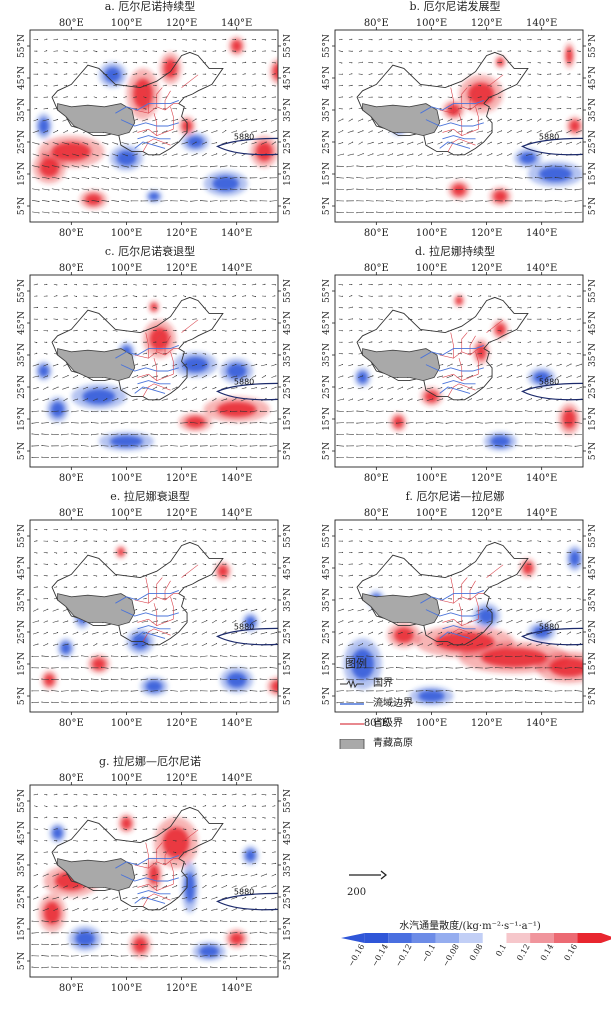 This screenshot has height=1009, width=611. Describe the element at coordinates (22, 568) in the screenshot. I see `lat-label: 45°N` at that location.